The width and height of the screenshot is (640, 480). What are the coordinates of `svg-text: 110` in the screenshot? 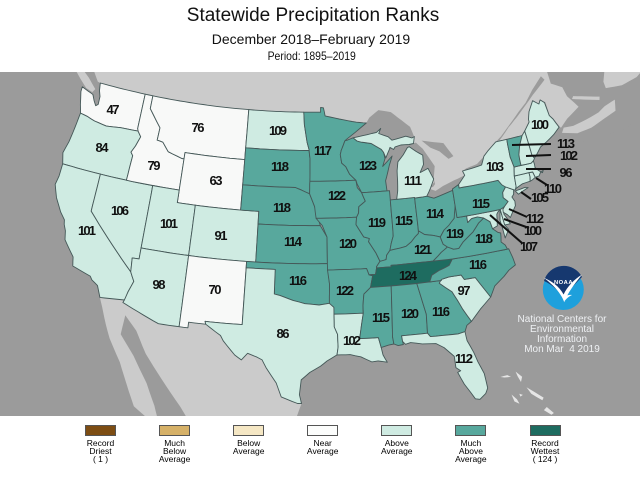 It's located at (553, 188).